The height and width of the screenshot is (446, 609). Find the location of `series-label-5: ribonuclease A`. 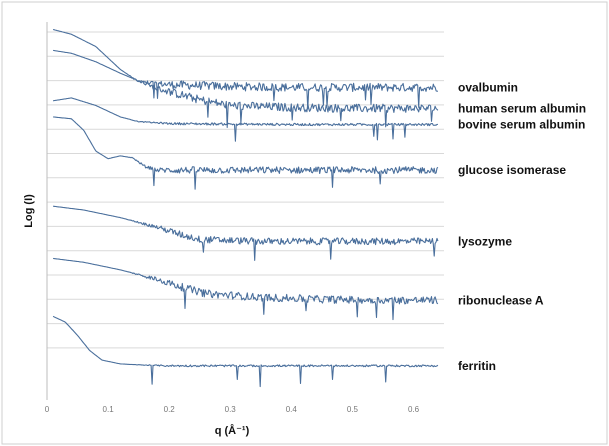

series-label-5: ribonuclease A is located at coordinates (501, 300).